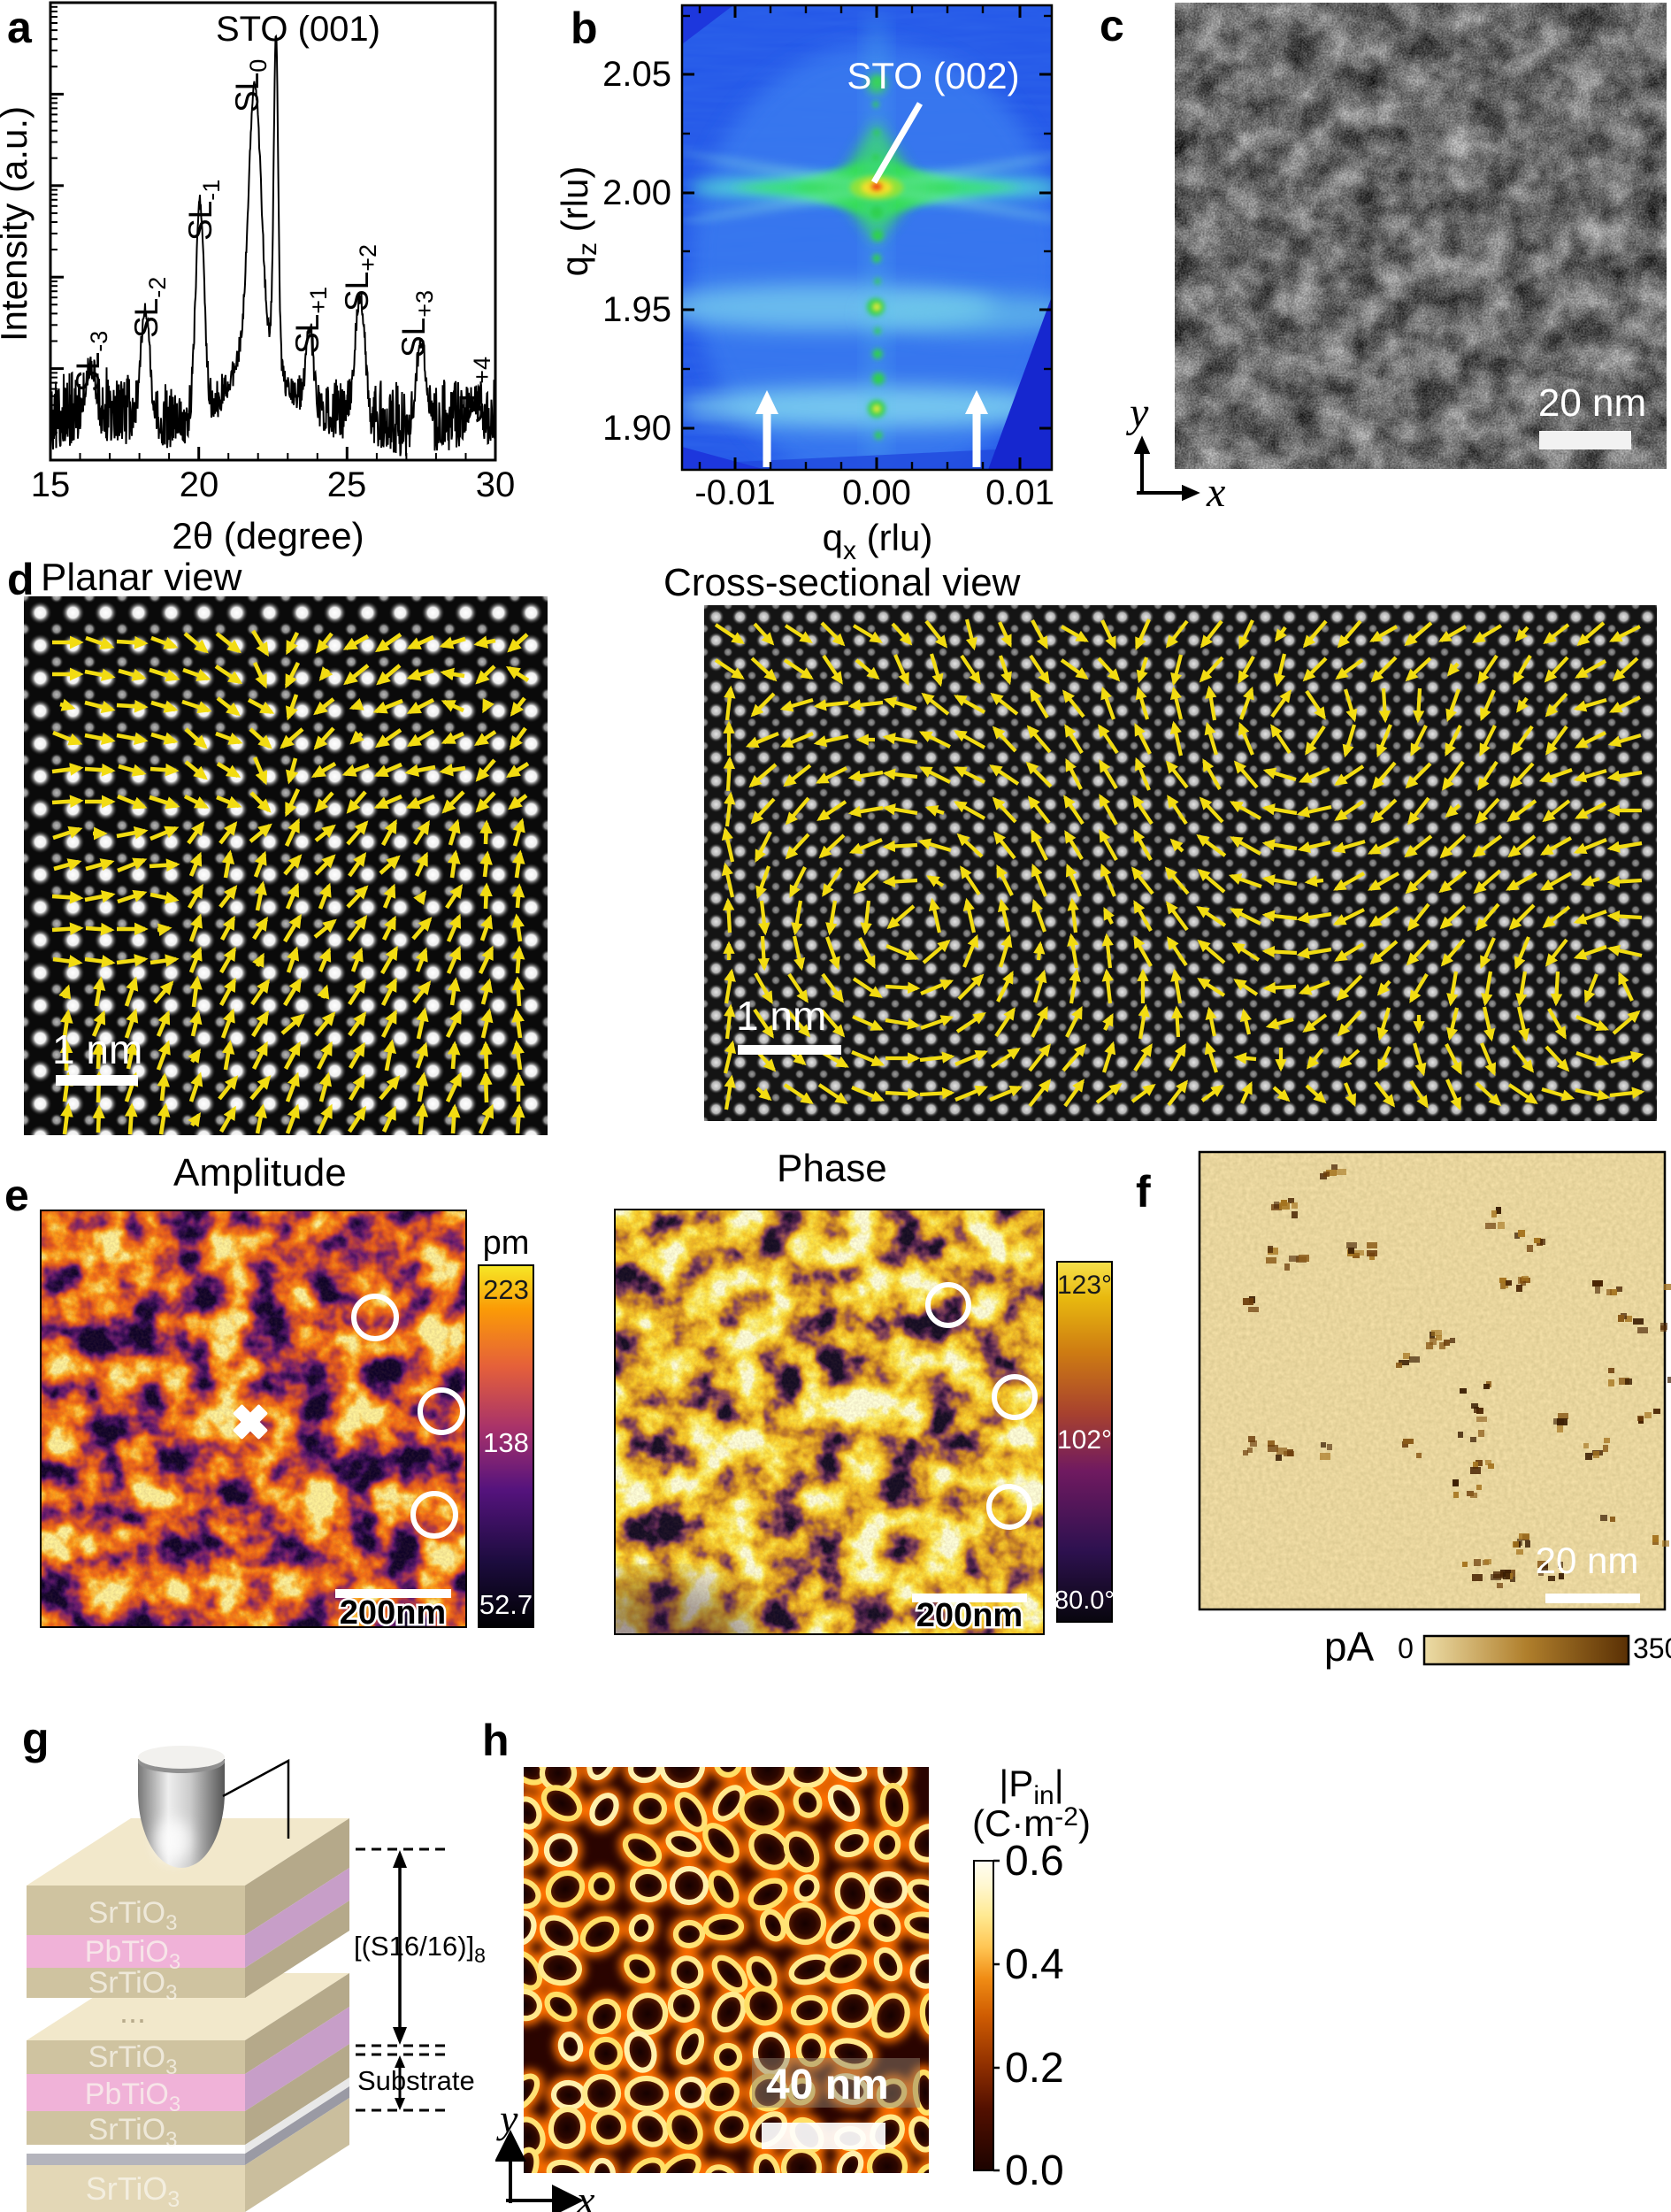 The height and width of the screenshot is (2212, 1671). Describe the element at coordinates (360, 278) in the screenshot. I see `svg-text: SL+2` at that location.